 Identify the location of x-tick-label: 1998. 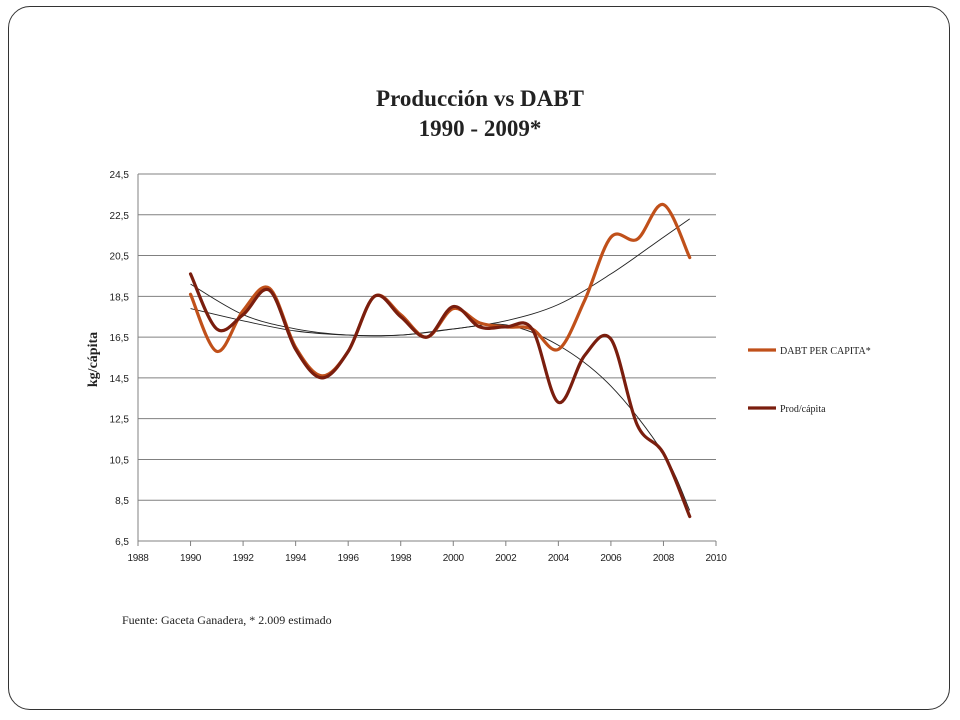
(401, 558).